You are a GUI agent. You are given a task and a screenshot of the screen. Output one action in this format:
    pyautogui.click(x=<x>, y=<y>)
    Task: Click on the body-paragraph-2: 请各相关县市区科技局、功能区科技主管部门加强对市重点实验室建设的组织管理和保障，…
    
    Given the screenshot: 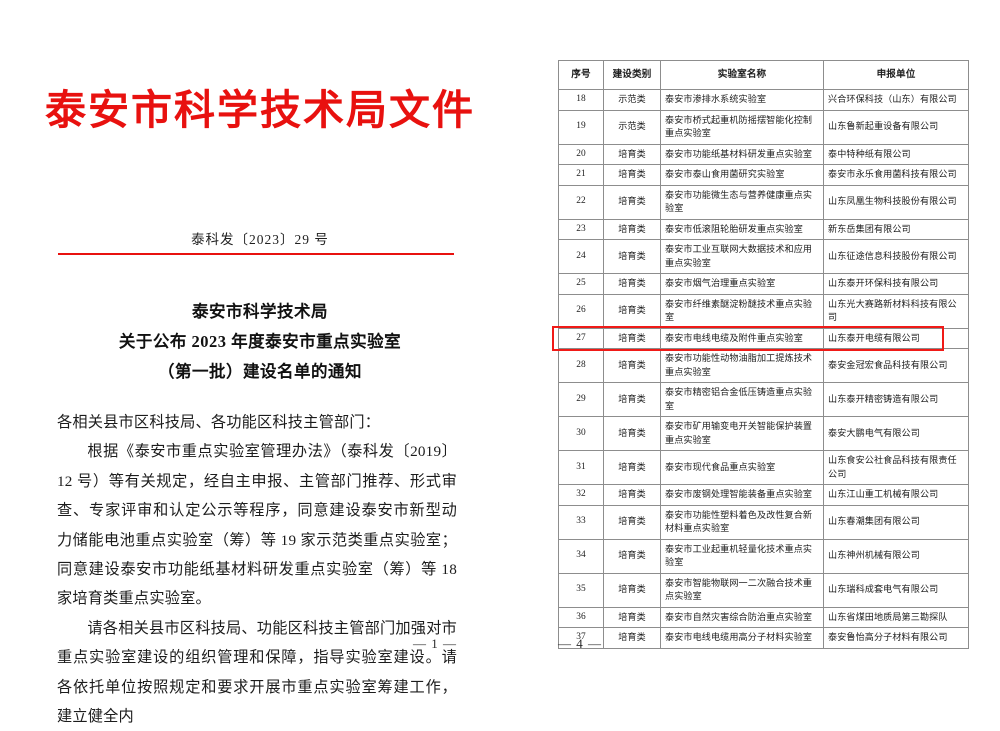 What is the action you would take?
    pyautogui.click(x=257, y=672)
    